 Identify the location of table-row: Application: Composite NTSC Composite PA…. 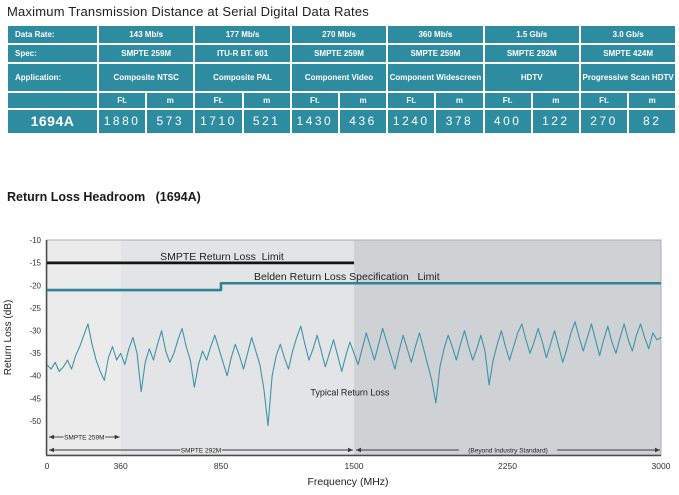
(342, 77).